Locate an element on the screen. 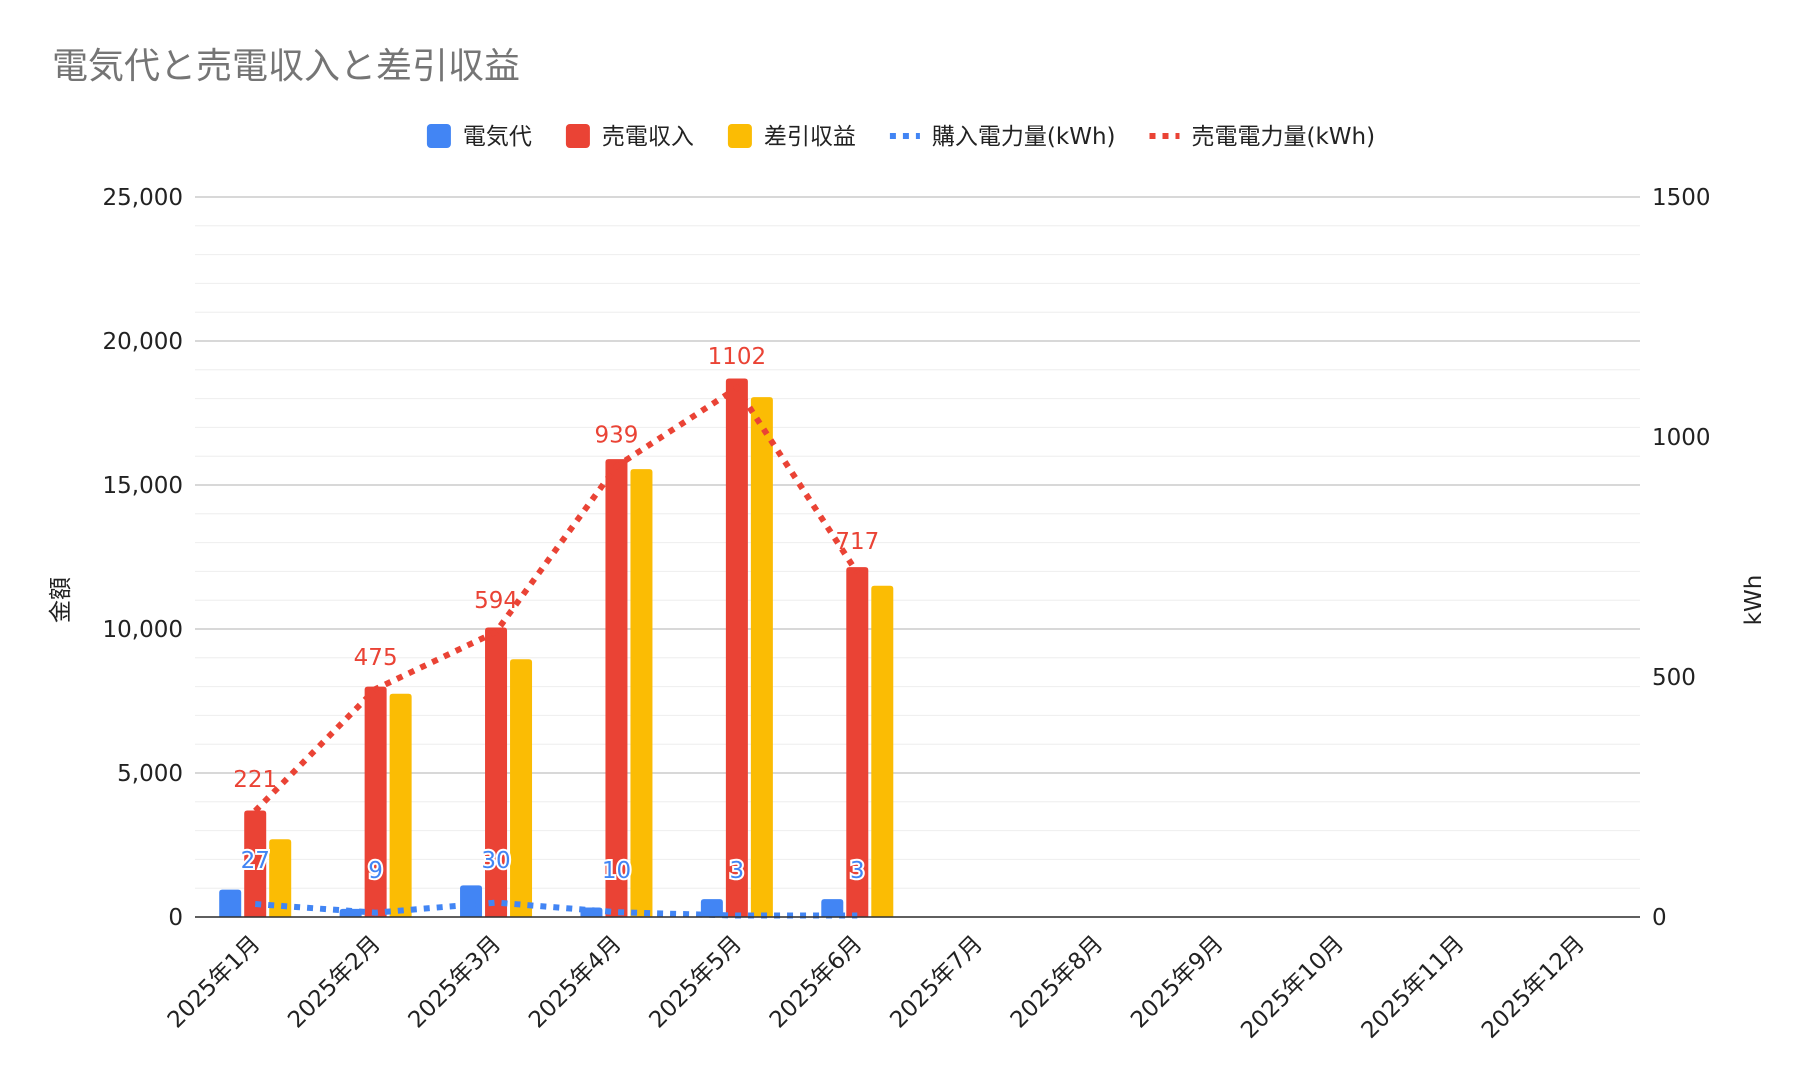  data-label: 221 is located at coordinates (255, 780).